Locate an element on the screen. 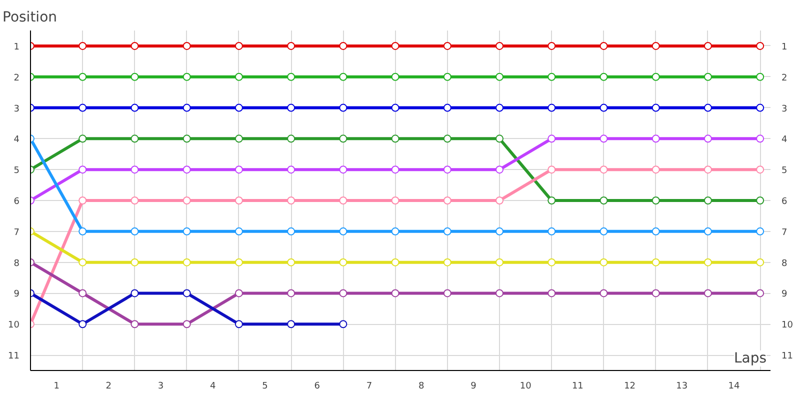 The image size is (800, 400). x-tick-label: 12 is located at coordinates (630, 387).